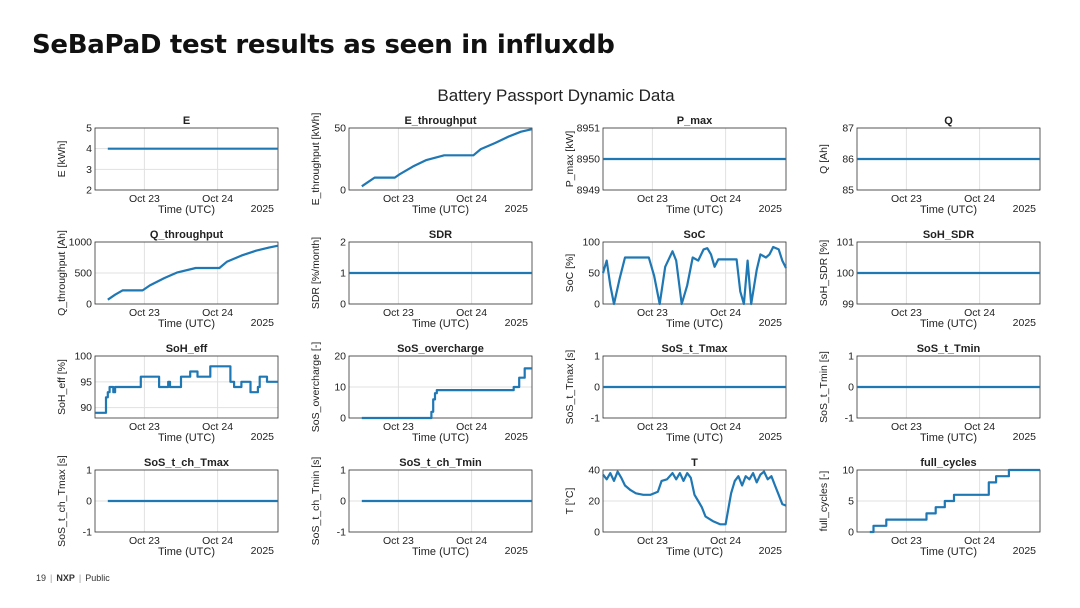  Describe the element at coordinates (594, 502) in the screenshot. I see `y-tick-label: 20` at that location.